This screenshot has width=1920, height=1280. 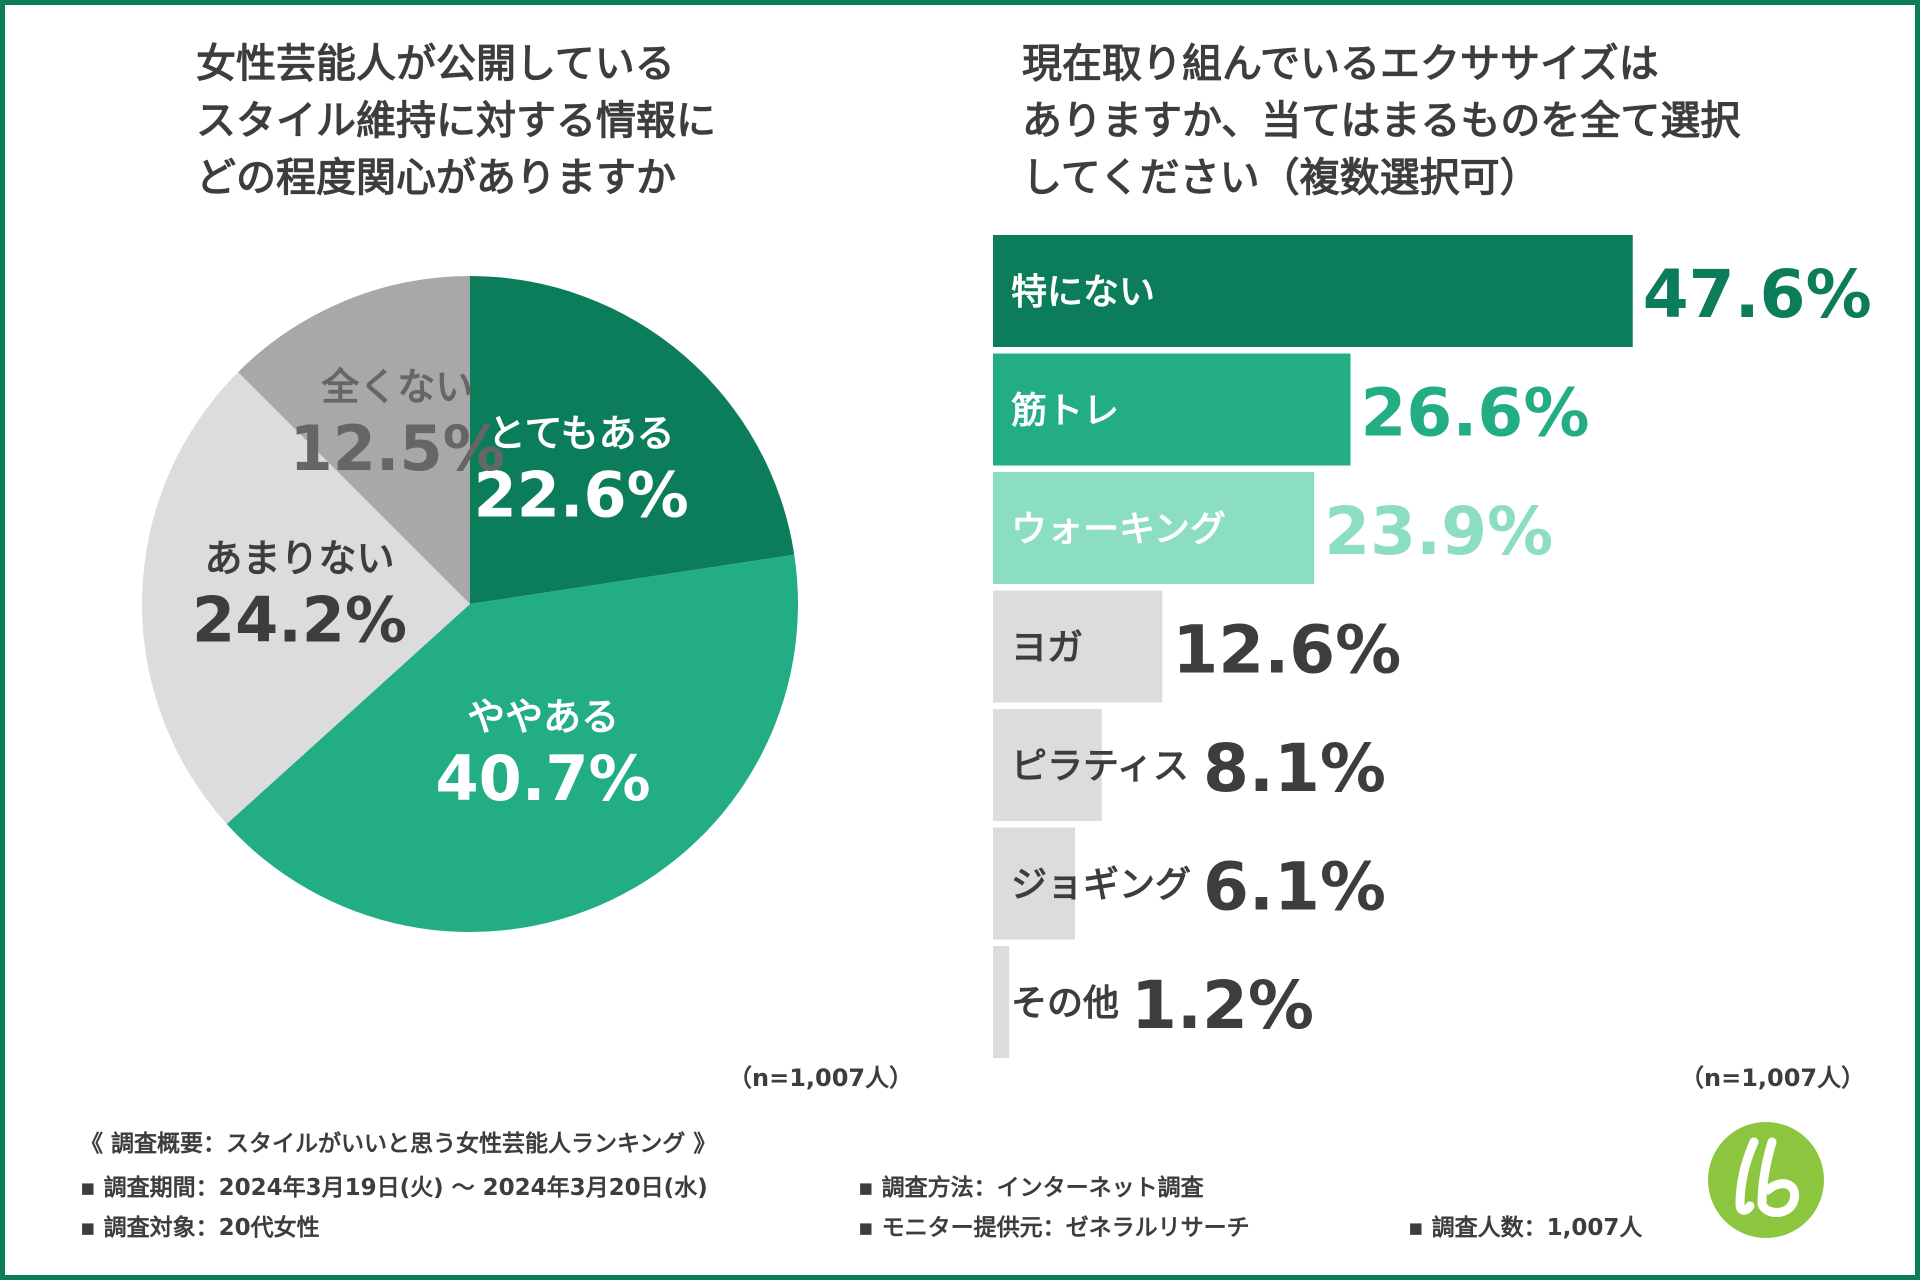 I want to click on bar-value-label: 8.1%, so click(x=1294, y=768).